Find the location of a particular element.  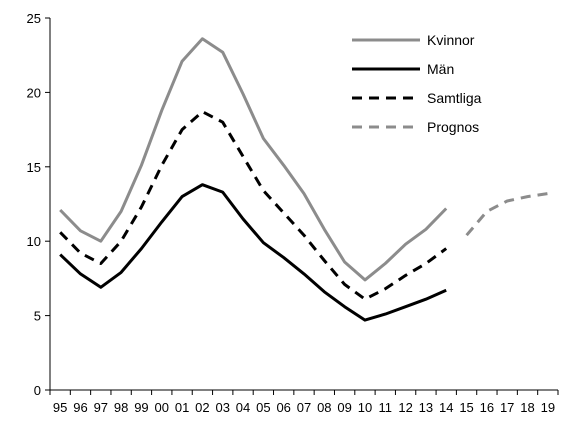

x-tick-label: 98 is located at coordinates (121, 407).